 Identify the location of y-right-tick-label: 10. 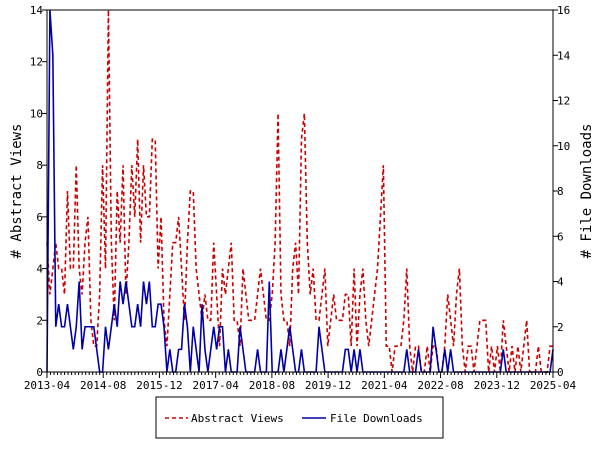
(563, 146).